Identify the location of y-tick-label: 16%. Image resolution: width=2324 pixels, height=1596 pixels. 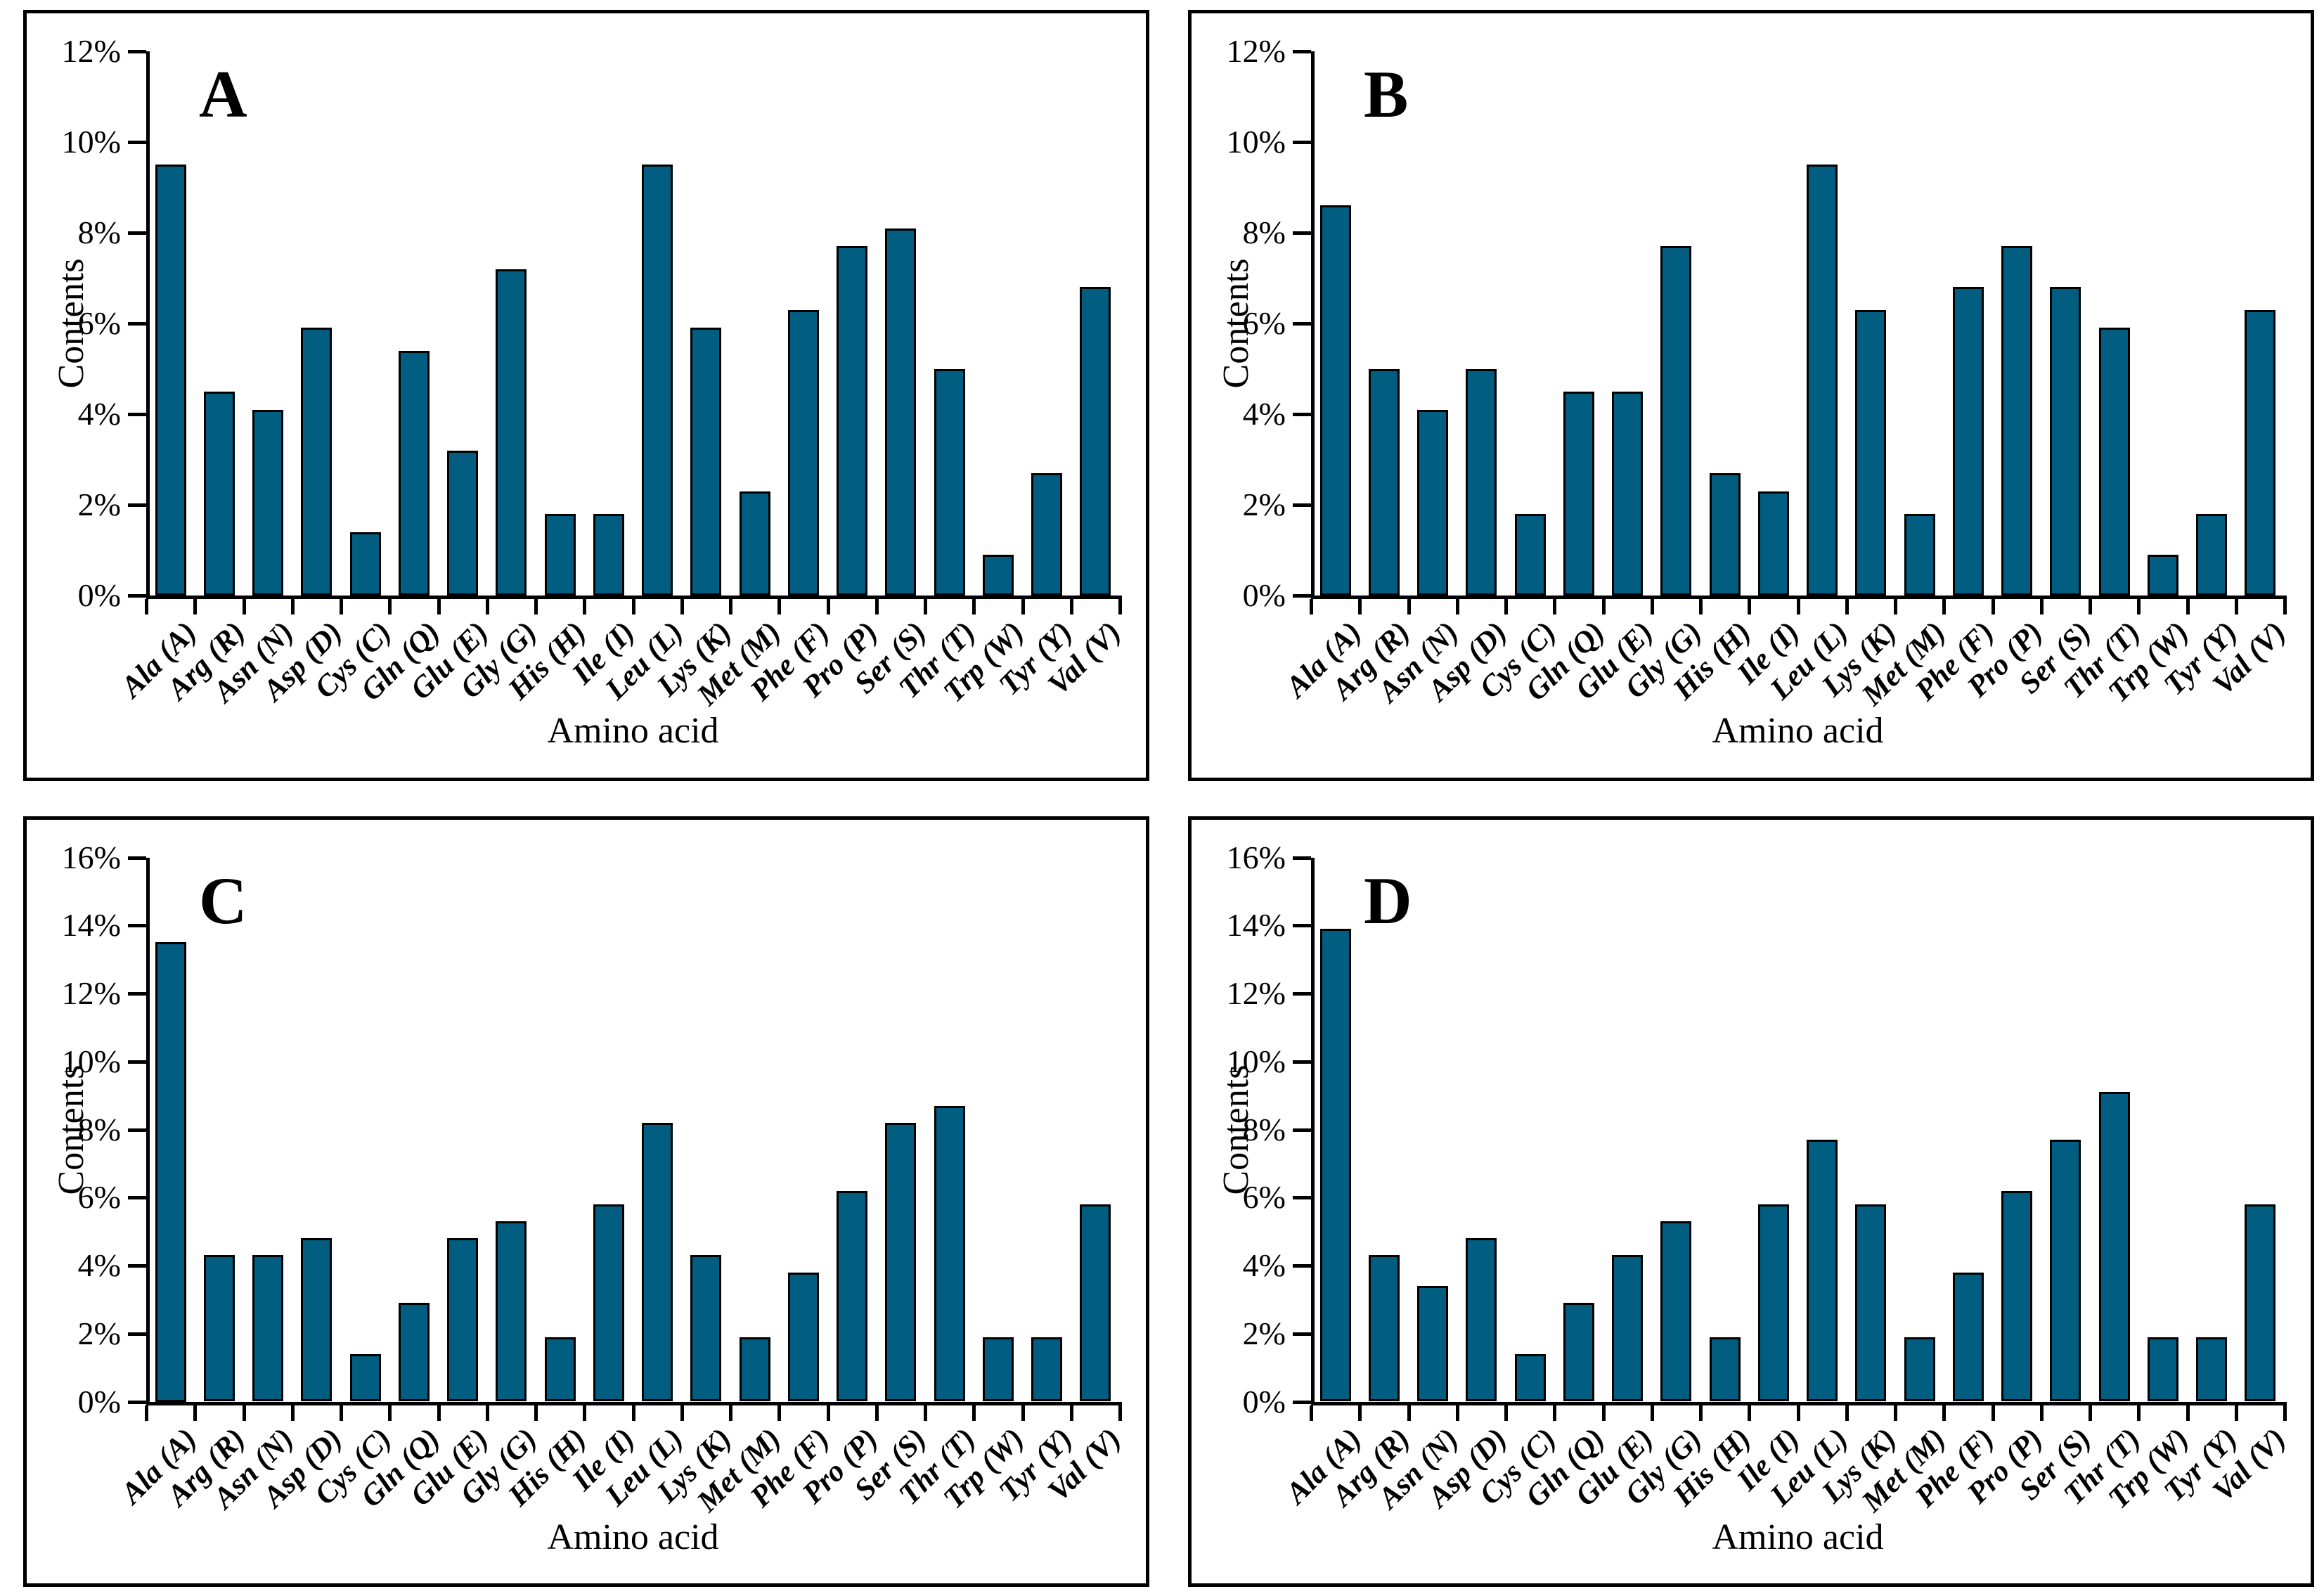
(91, 857).